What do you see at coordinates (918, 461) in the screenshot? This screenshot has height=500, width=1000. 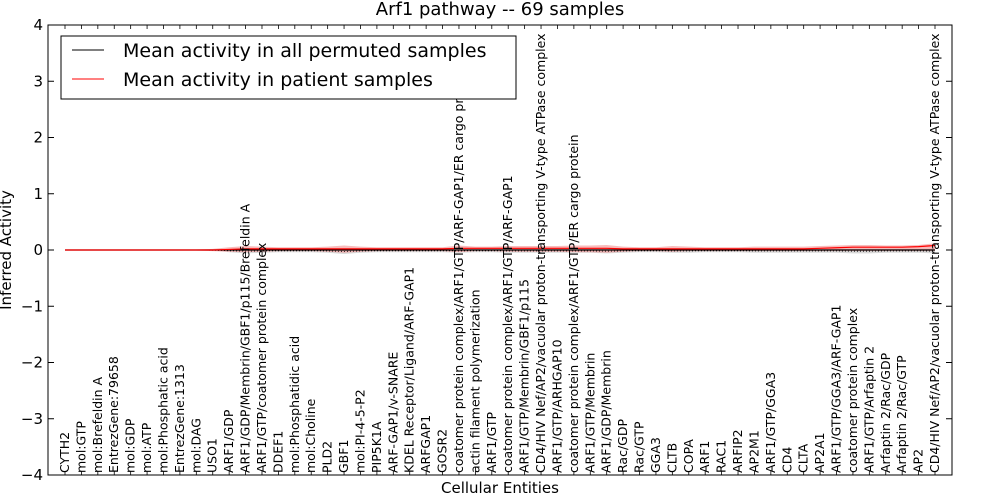 I see `x-tick-label-52: AP2` at bounding box center [918, 461].